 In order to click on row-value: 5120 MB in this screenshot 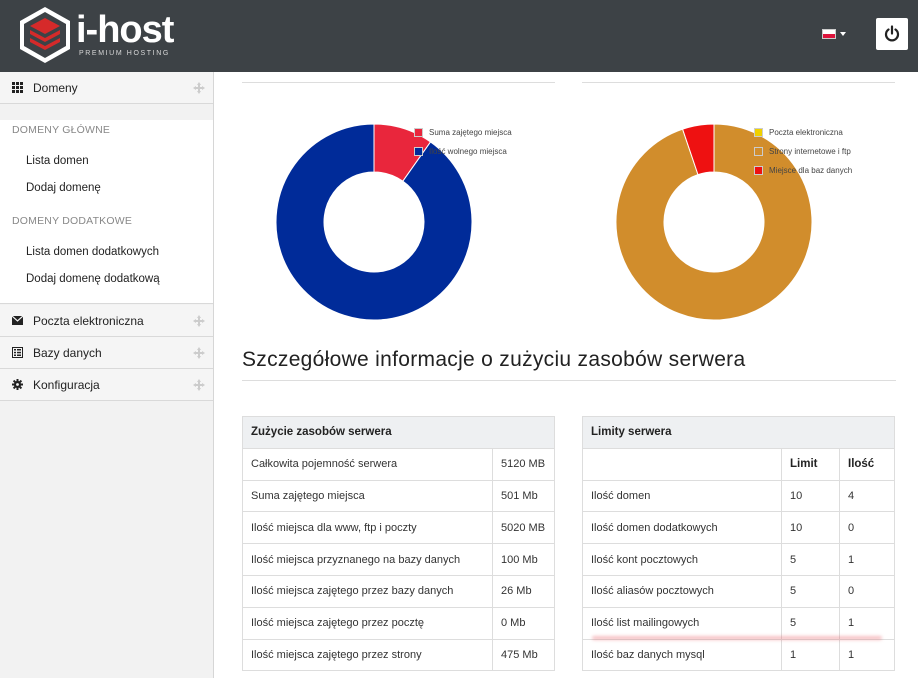, I will do `click(523, 464)`.